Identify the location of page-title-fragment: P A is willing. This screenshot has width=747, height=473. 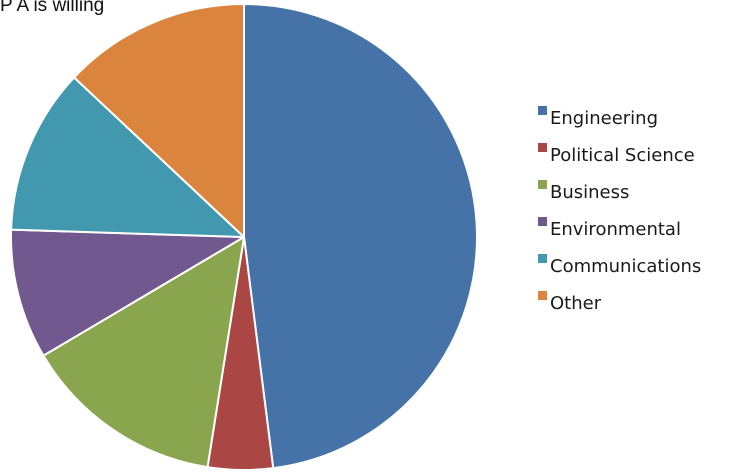
(52, 8).